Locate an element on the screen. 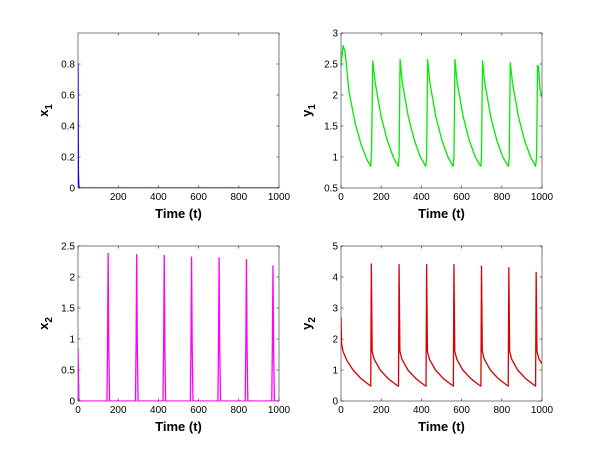 The width and height of the screenshot is (599, 450). y-axis-label: x1 is located at coordinates (45, 110).